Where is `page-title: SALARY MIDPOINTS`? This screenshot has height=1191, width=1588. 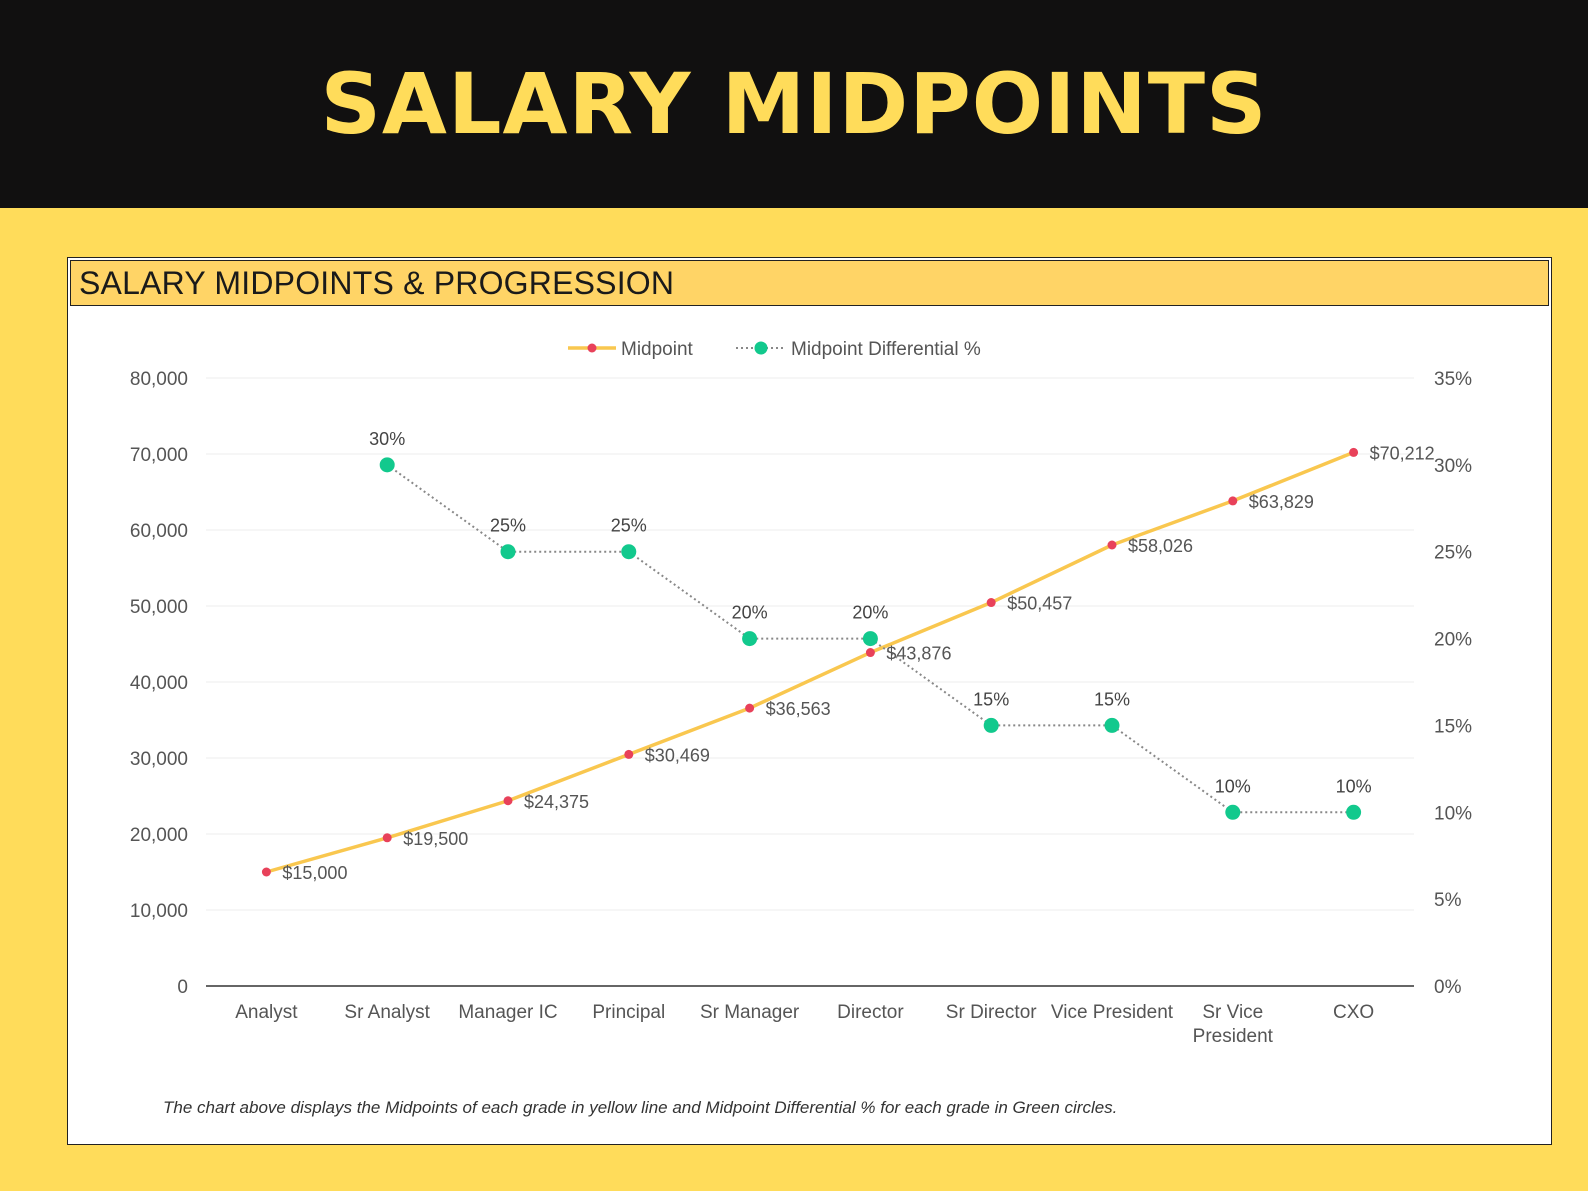
page-title: SALARY MIDPOINTS is located at coordinates (794, 104).